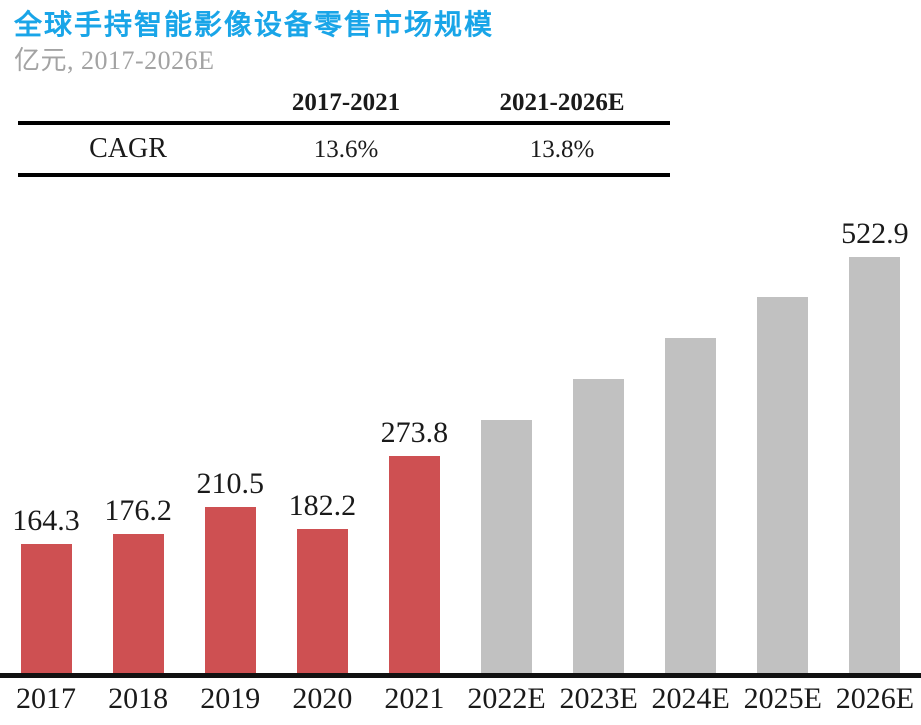  Describe the element at coordinates (114, 60) in the screenshot. I see `page-subtitle: 亿元, 2017-2026E` at that location.